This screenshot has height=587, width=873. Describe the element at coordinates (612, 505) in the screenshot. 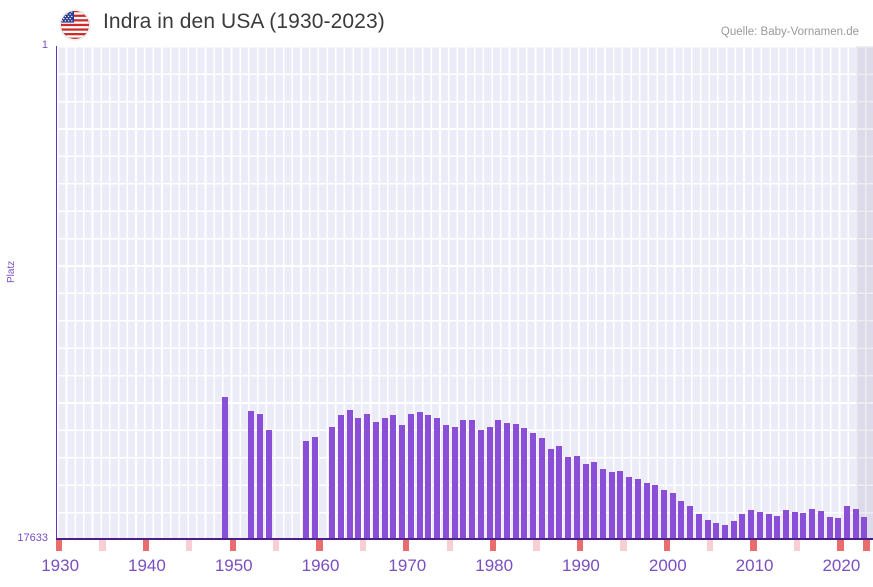

I see `bar-1993` at that location.